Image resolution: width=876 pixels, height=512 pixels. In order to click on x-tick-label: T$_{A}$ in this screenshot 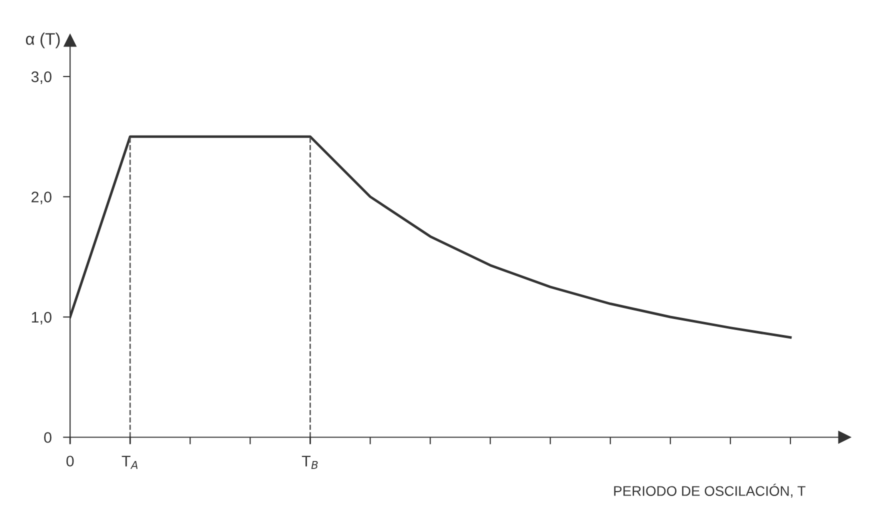, I will do `click(130, 462)`.